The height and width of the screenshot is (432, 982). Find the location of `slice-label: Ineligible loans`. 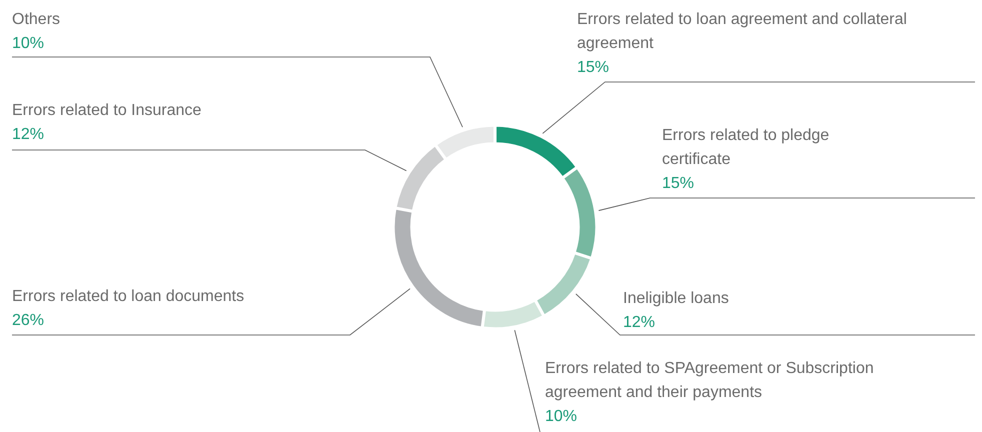

slice-label: Ineligible loans is located at coordinates (676, 298).